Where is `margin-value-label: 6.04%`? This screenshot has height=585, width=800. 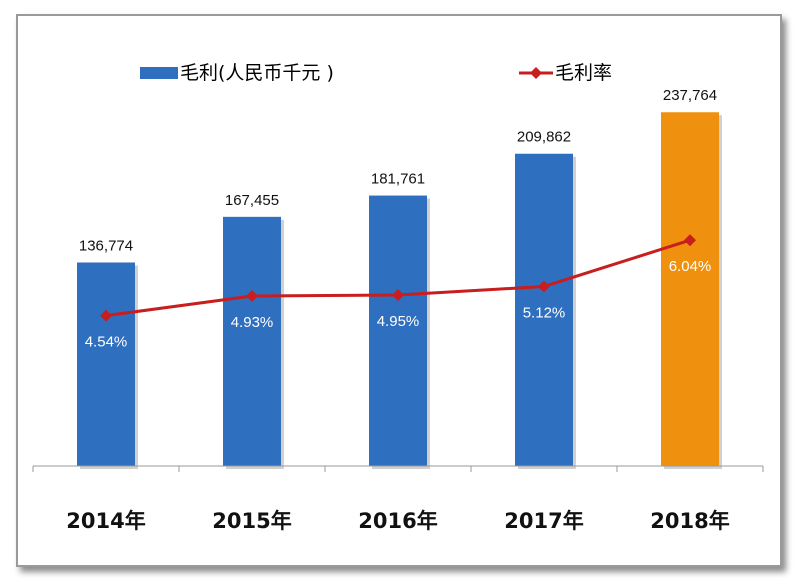 margin-value-label: 6.04% is located at coordinates (690, 266).